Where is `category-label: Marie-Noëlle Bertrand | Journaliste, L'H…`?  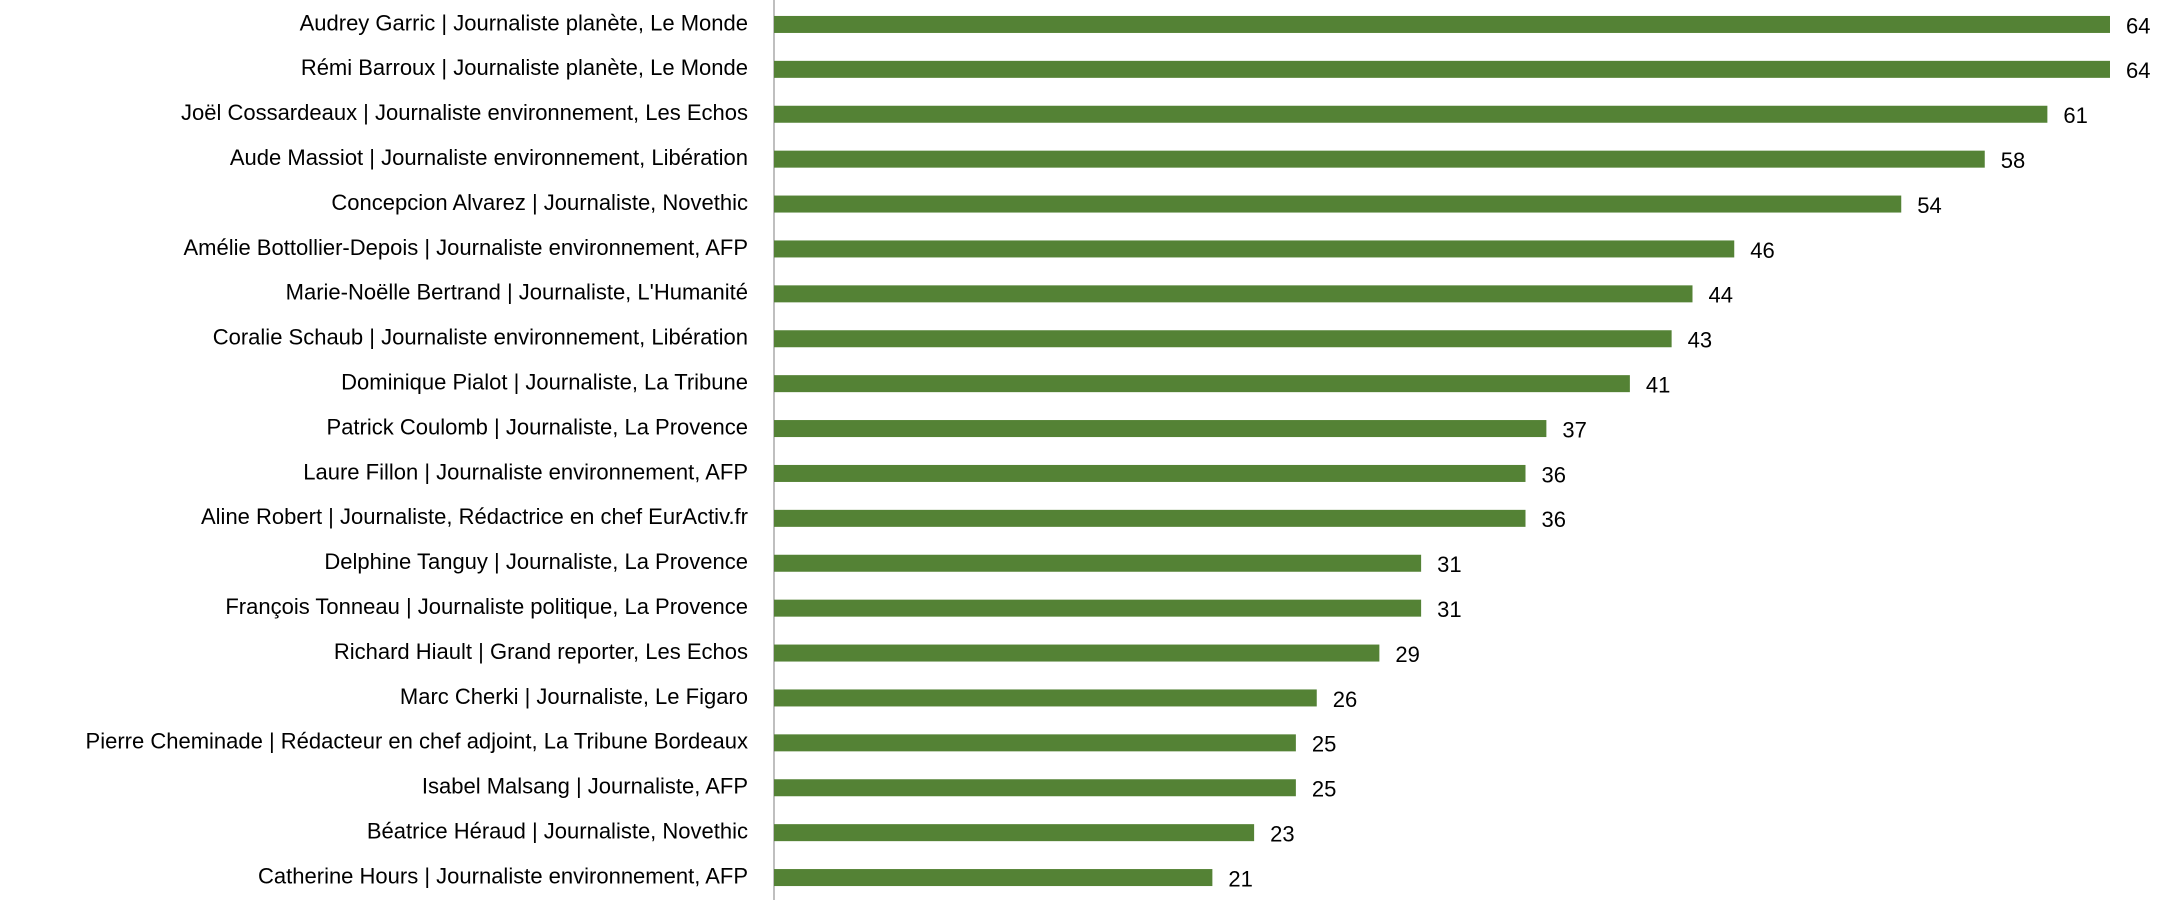
category-label: Marie-Noëlle Bertrand | Journaliste, L'H… is located at coordinates (517, 292).